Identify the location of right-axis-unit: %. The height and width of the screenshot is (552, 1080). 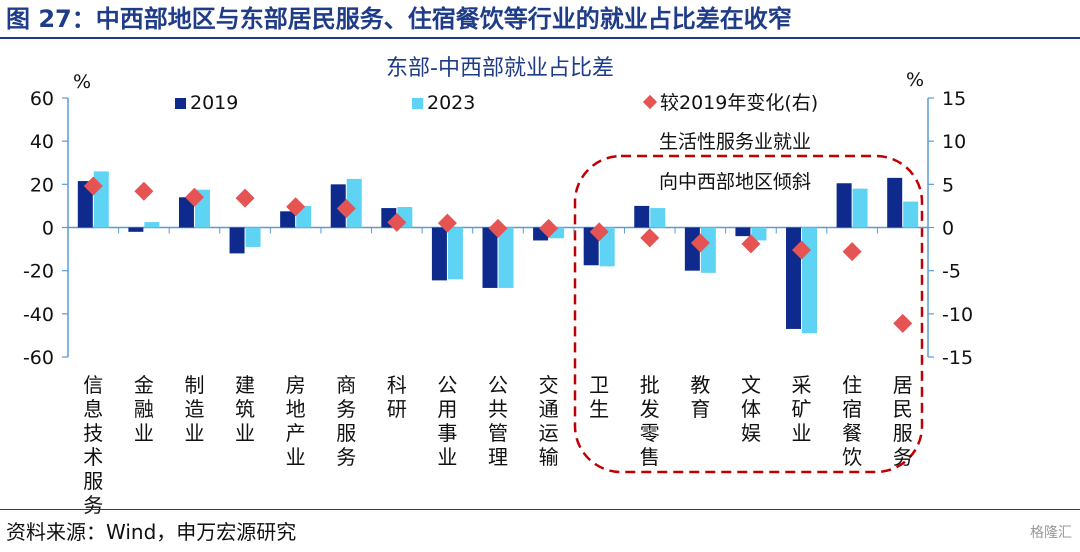
(915, 80).